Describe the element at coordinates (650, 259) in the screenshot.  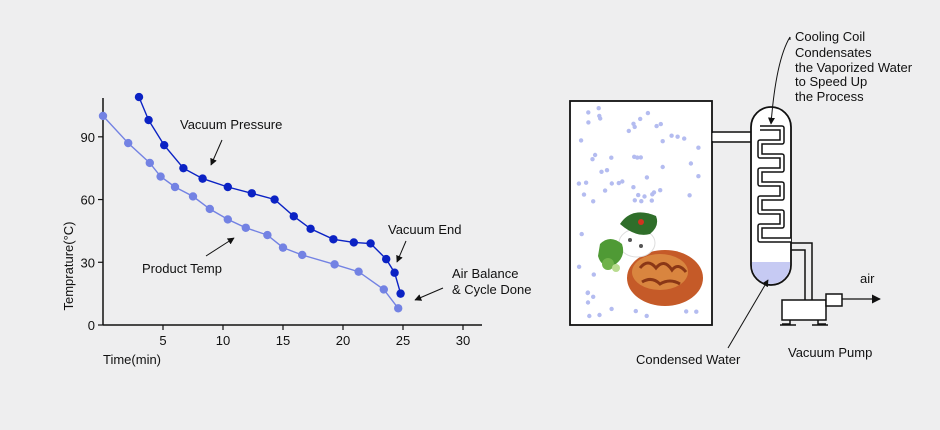
I see `food-plate` at that location.